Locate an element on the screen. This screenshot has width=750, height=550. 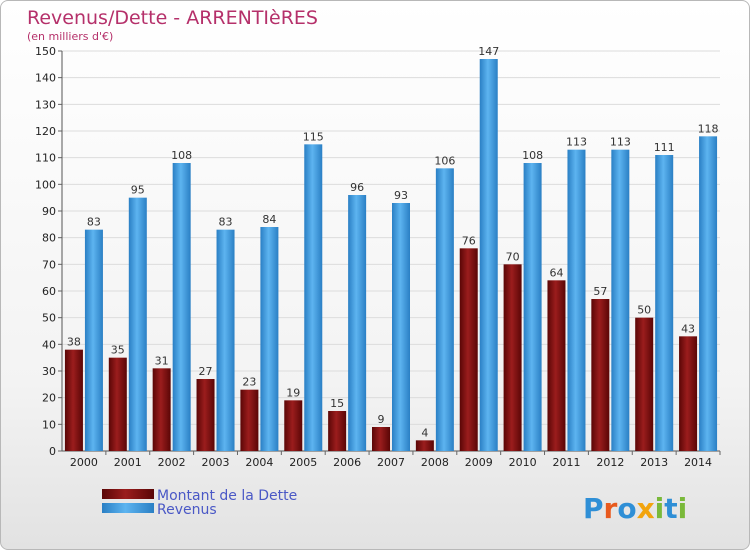
data-label: 106 is located at coordinates (444, 160).